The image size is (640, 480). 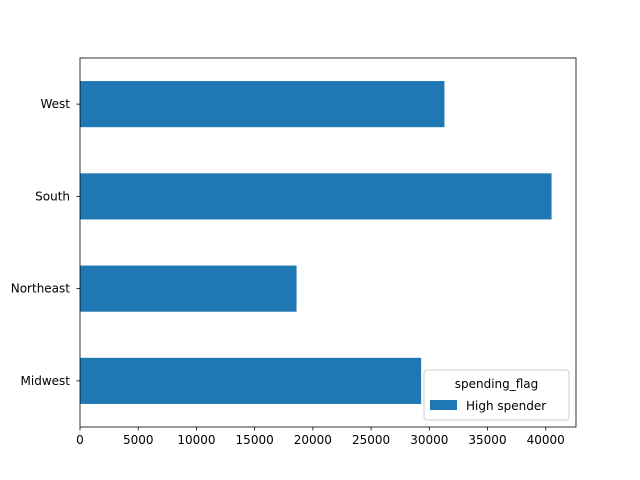 I want to click on bar-south, so click(x=316, y=196).